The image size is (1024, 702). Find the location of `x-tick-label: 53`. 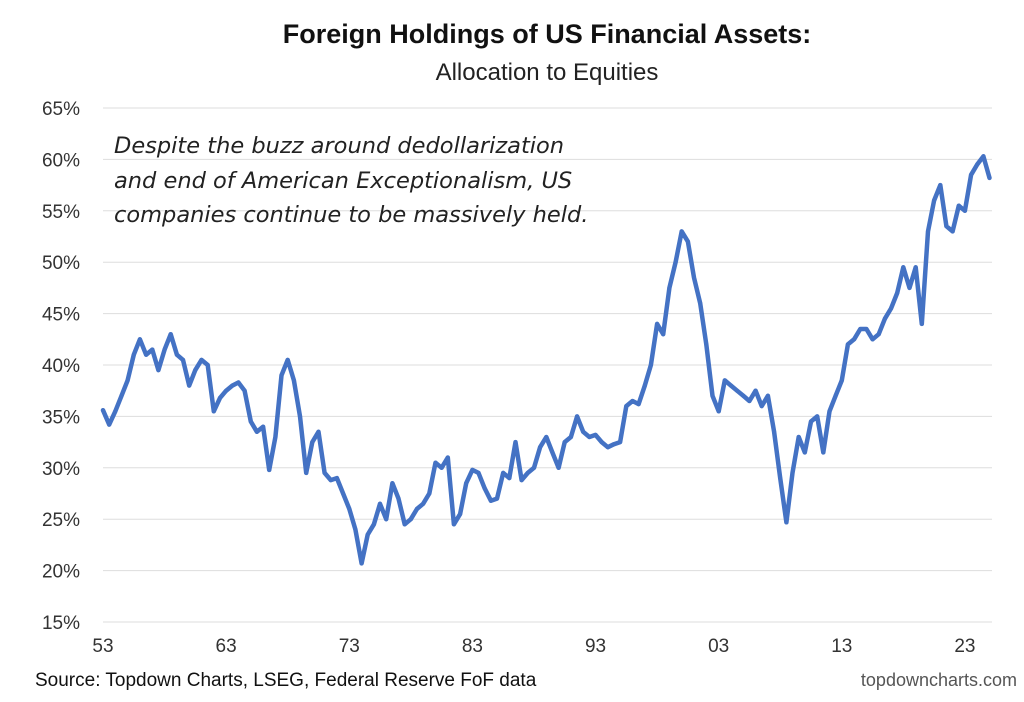

x-tick-label: 53 is located at coordinates (102, 646).